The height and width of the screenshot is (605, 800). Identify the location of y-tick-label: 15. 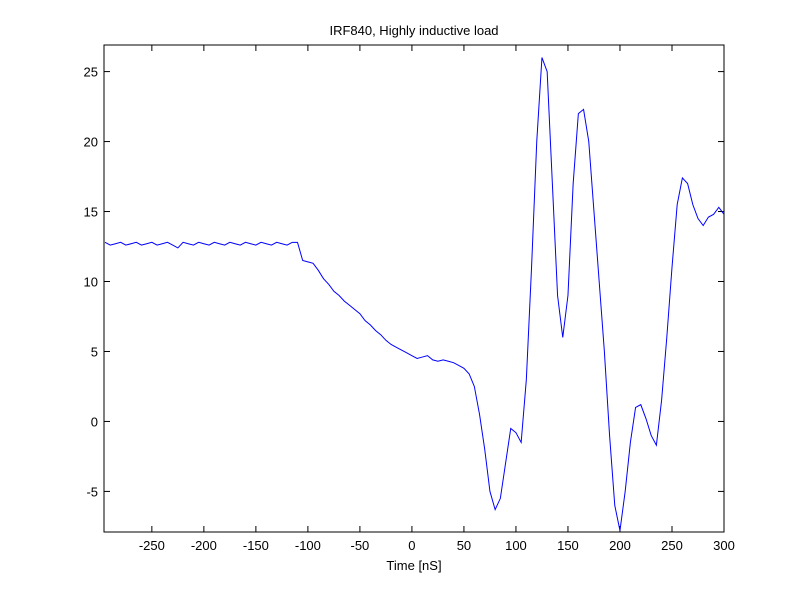
(91, 212).